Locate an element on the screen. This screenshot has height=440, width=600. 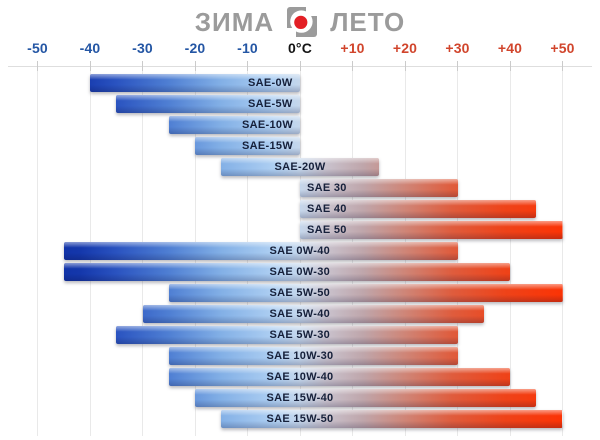
bar-sae-15w-40: SAE 15W-40 is located at coordinates (366, 398).